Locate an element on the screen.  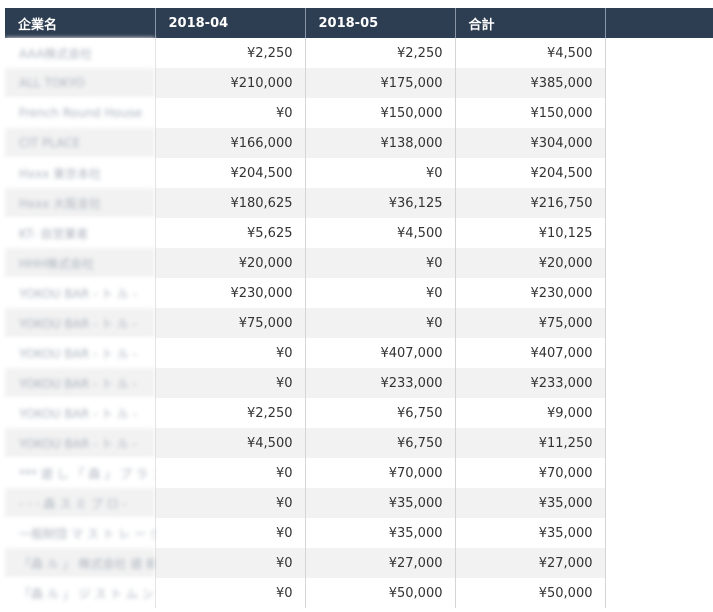
total-cell: ¥233,000 is located at coordinates (530, 383).